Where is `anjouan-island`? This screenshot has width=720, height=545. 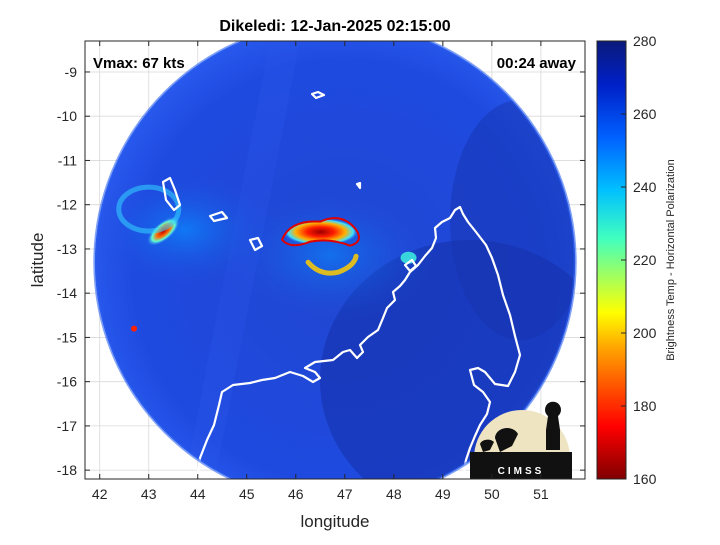
anjouan-island is located at coordinates (256, 244).